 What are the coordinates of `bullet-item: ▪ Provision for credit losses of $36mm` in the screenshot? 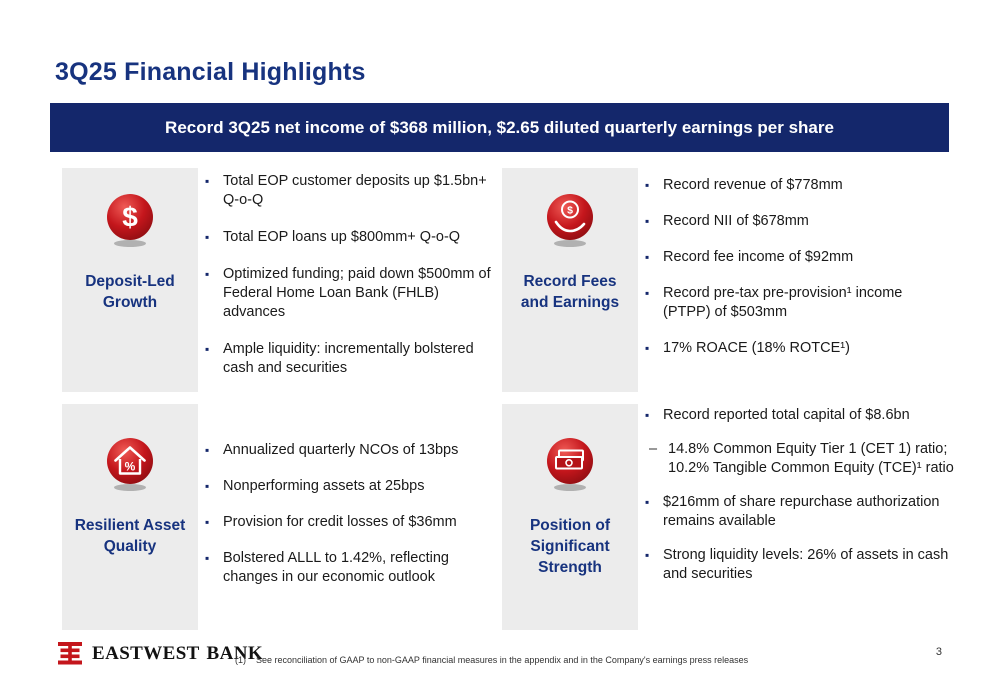 It's located at (351, 522).